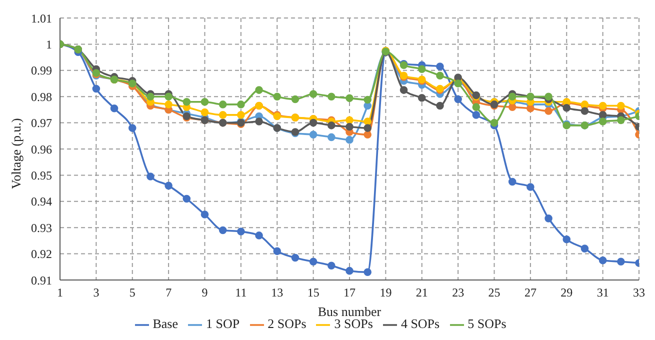  I want to click on x-tick-label: 9, so click(205, 293).